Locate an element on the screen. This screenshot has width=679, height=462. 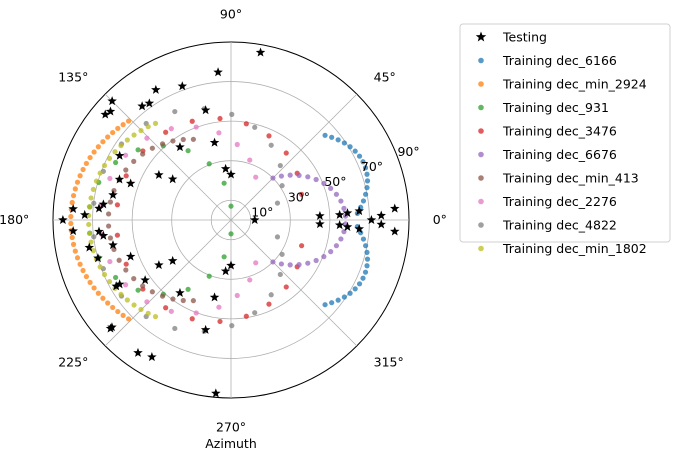
r-tick-label: 10° is located at coordinates (262, 211).